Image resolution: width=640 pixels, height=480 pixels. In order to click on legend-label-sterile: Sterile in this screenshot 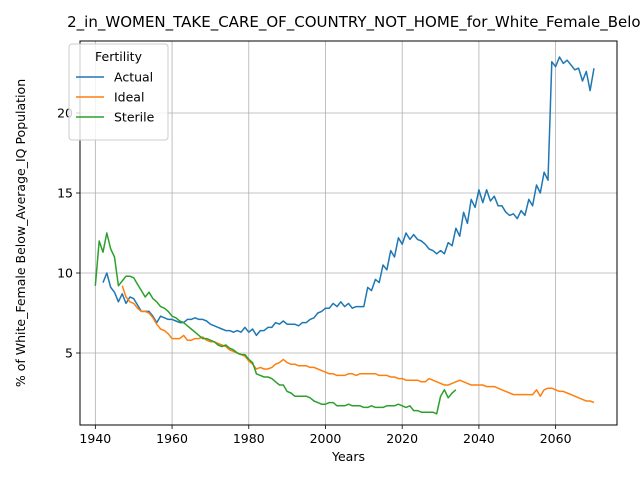, I will do `click(134, 117)`.